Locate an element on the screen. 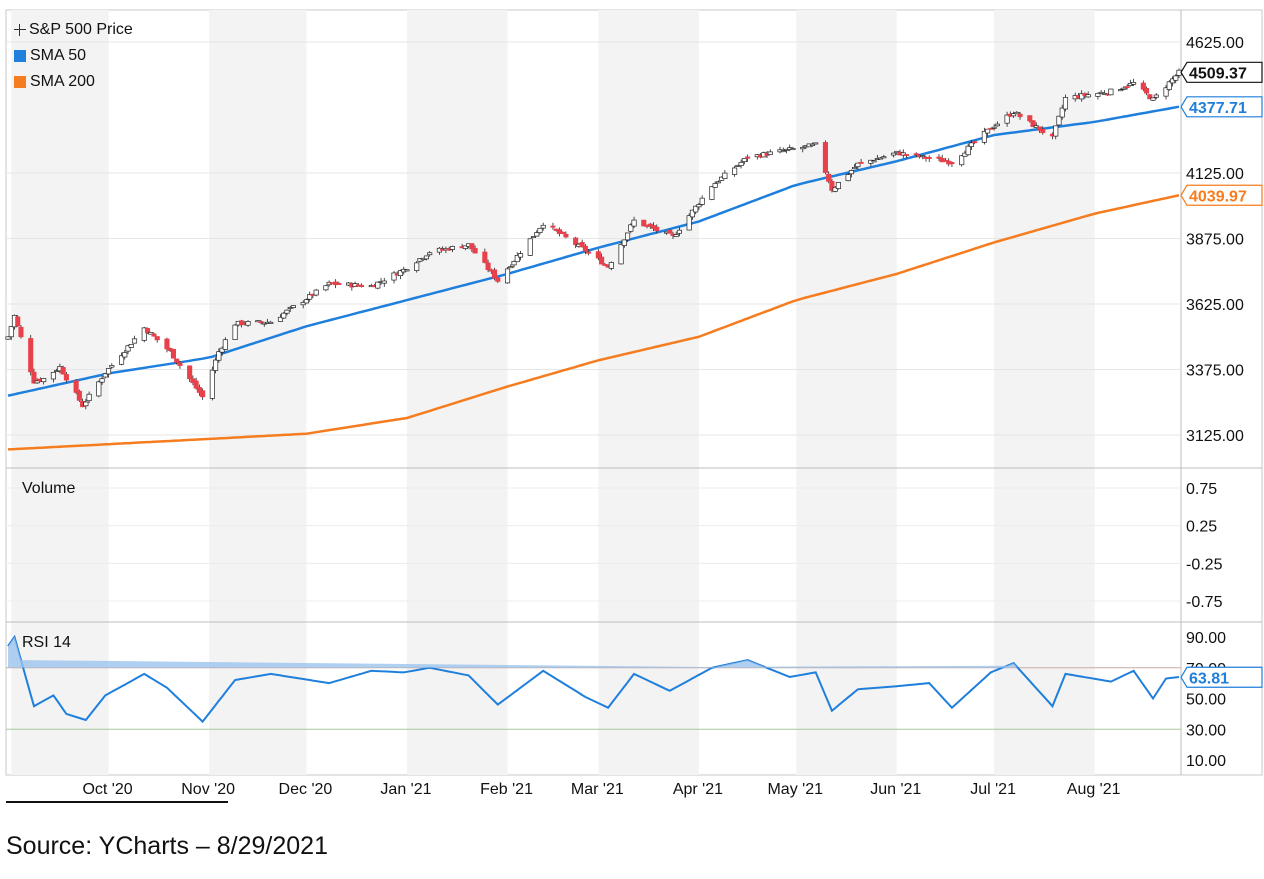  price-last-value: 4509.37 is located at coordinates (1218, 73).